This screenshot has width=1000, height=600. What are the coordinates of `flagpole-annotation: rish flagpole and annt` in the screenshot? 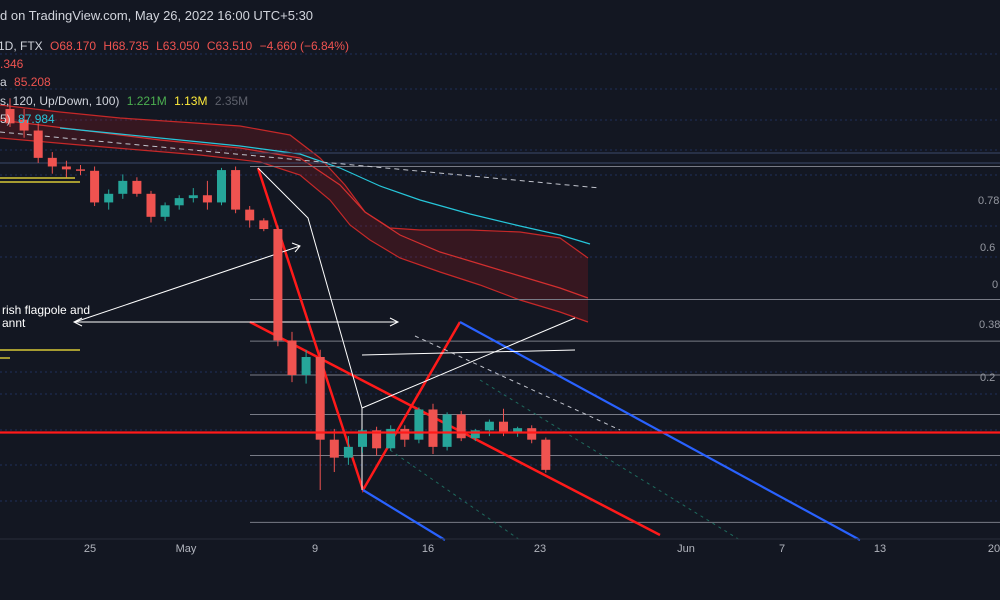 It's located at (46, 317).